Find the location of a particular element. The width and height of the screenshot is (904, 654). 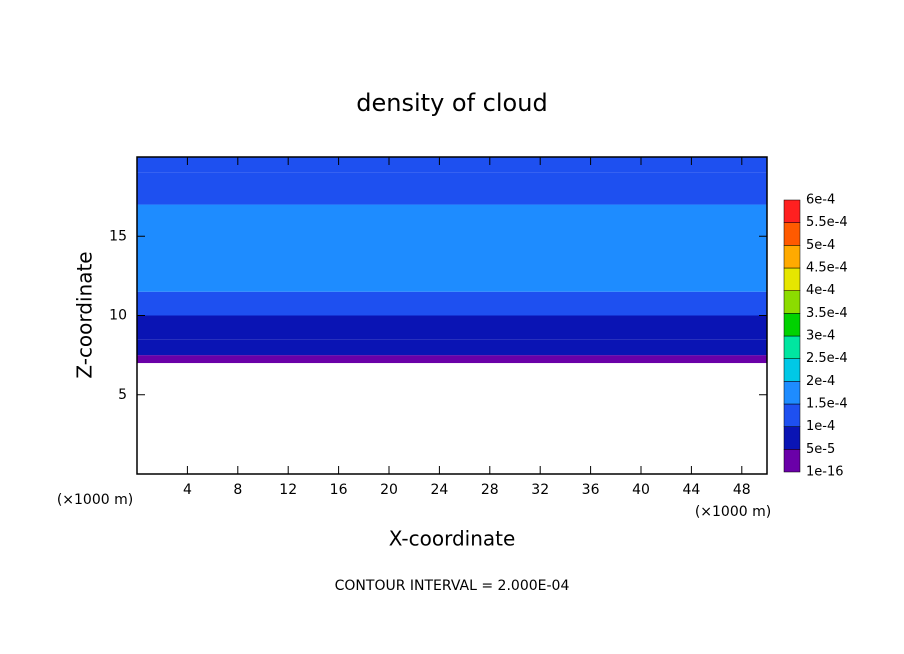

colorbar-label: 5e-4 is located at coordinates (820, 245).